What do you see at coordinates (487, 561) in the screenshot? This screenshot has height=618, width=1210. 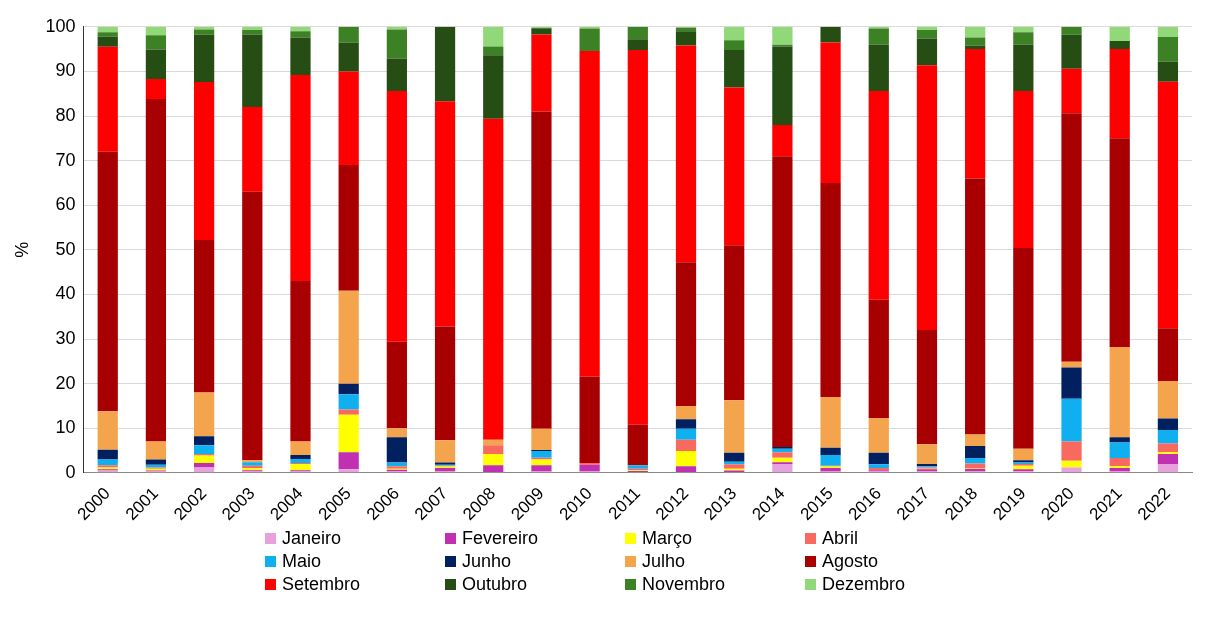 I see `legend-label: Junho` at bounding box center [487, 561].